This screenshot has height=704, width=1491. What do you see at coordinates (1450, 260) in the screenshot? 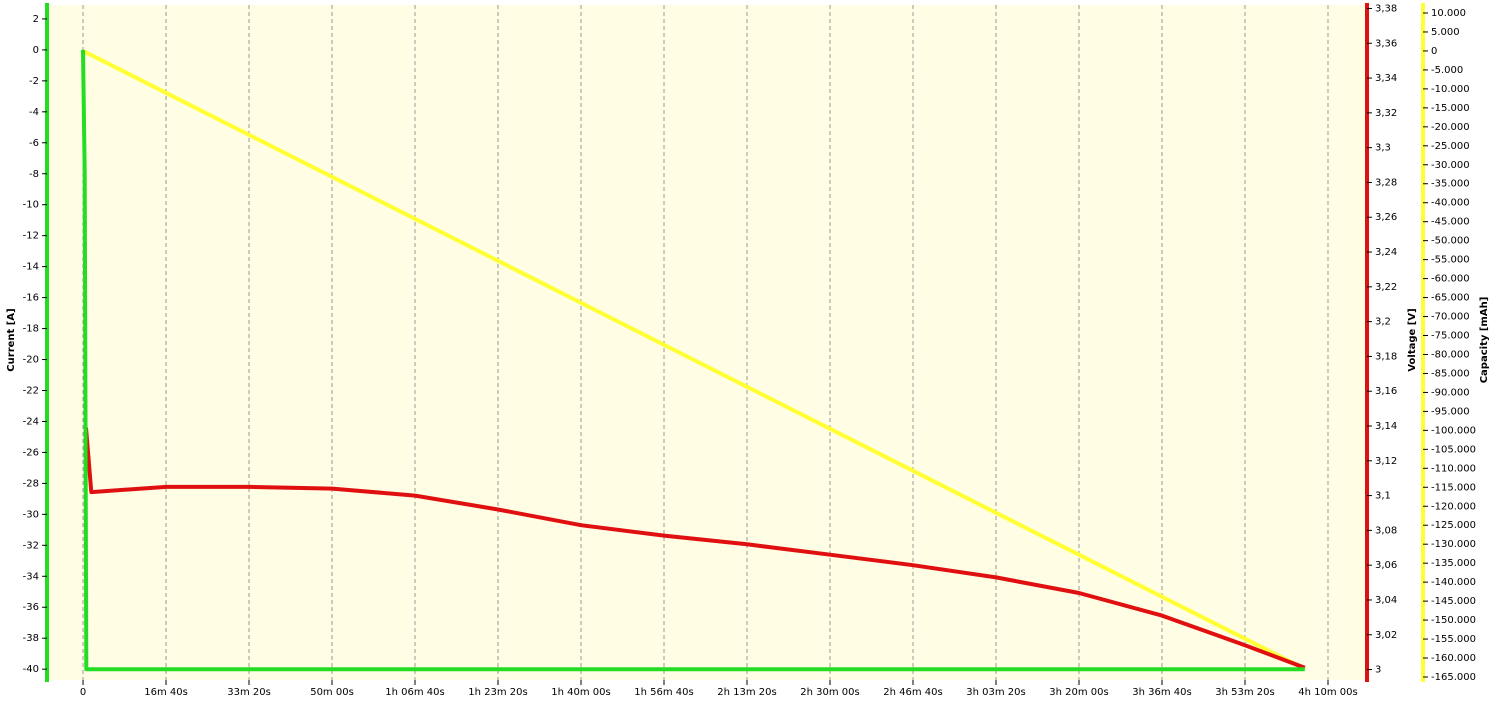
I see `y3-tick-label: -55.000` at bounding box center [1450, 260].